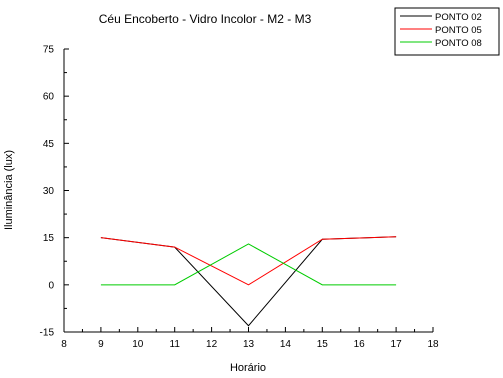  I want to click on y-tick-label: 0, so click(51, 285).